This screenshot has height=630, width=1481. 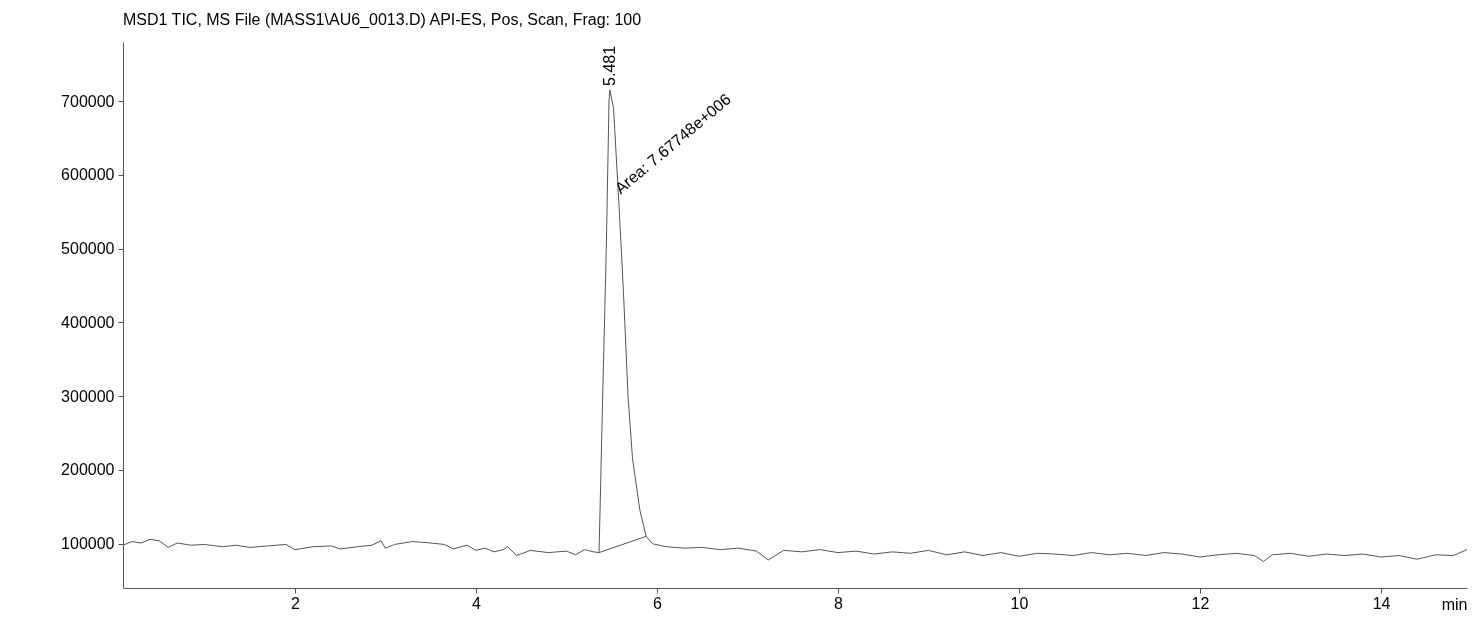 I want to click on y-tick-label: 300000, so click(x=88, y=396).